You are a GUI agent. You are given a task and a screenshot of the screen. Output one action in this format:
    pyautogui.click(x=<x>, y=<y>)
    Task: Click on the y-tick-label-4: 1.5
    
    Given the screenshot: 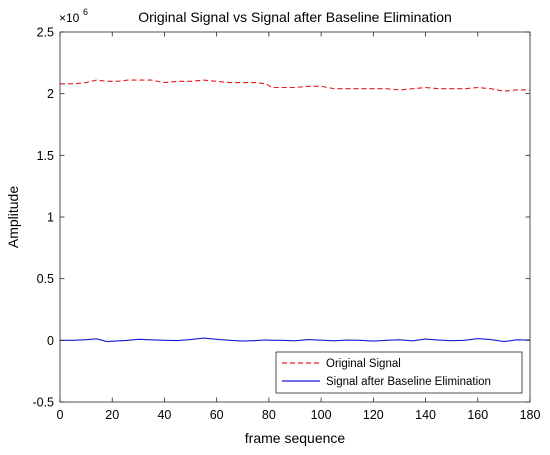 What is the action you would take?
    pyautogui.click(x=45, y=156)
    